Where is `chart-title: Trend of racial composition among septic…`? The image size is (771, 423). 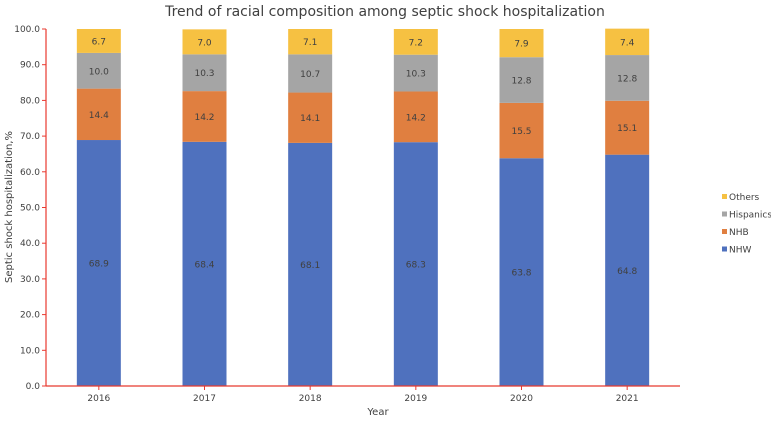
chart-title: Trend of racial composition among septic… is located at coordinates (384, 12).